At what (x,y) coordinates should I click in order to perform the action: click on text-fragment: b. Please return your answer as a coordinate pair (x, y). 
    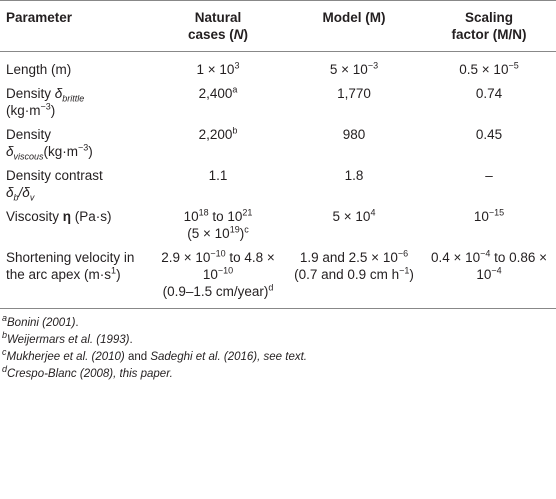
    Looking at the image, I should click on (4, 335).